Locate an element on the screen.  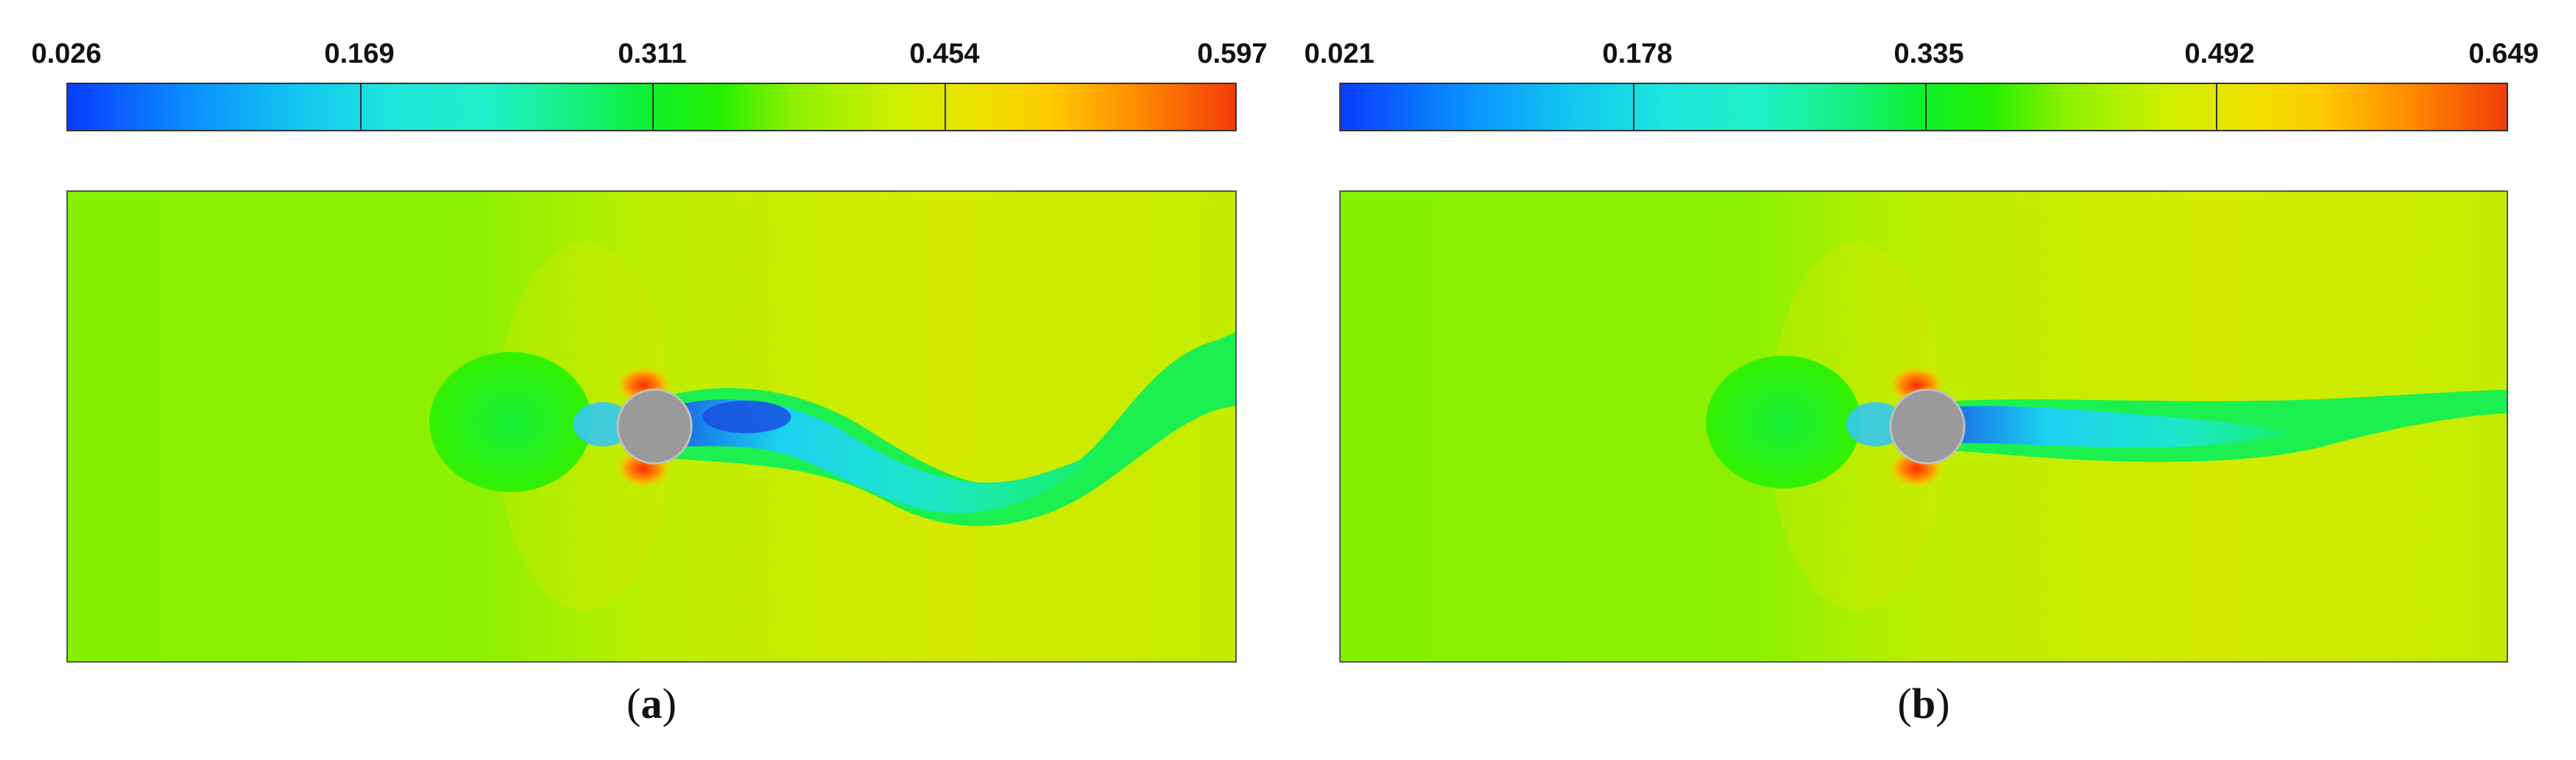
colorbar-tick-label: 0.178 is located at coordinates (1638, 53).